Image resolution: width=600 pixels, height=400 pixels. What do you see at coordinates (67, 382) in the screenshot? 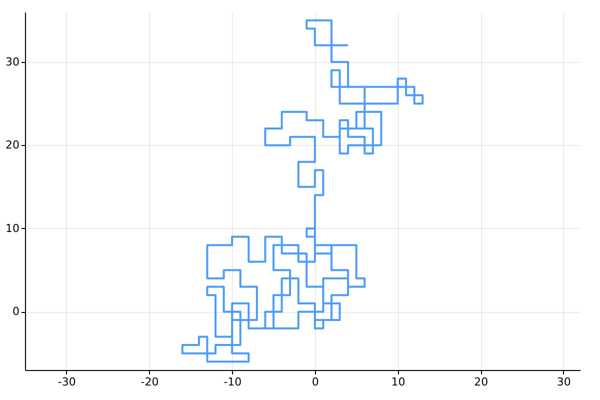
I see `x-tick-label: -30` at bounding box center [67, 382].